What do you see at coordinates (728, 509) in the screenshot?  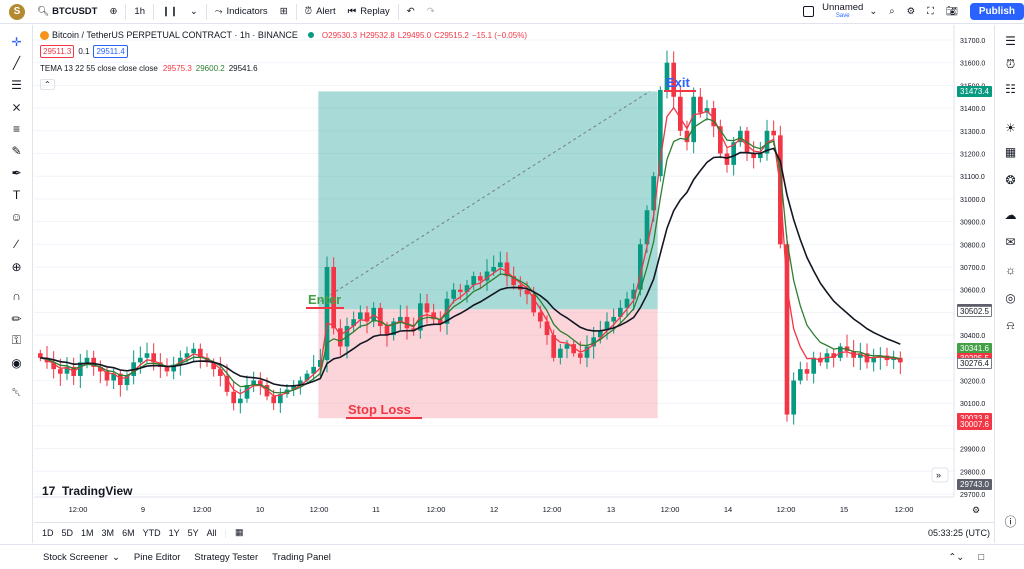 I see `x-tick-label: 14` at bounding box center [728, 509].